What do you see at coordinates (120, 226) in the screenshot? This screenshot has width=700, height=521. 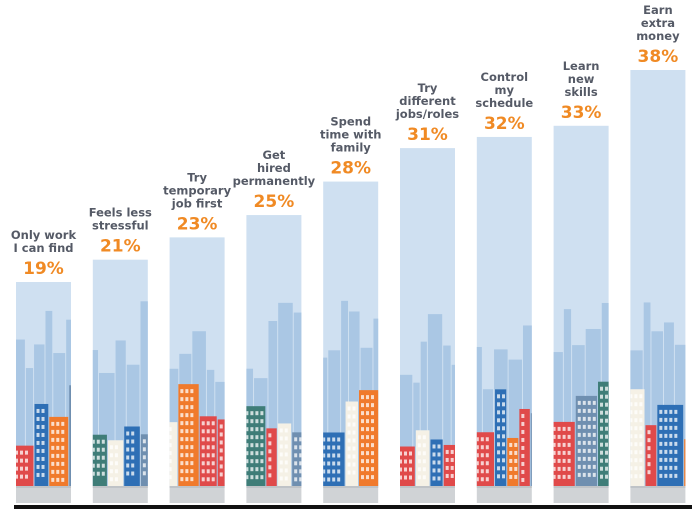 I see `category-label-line: stressful` at bounding box center [120, 226].